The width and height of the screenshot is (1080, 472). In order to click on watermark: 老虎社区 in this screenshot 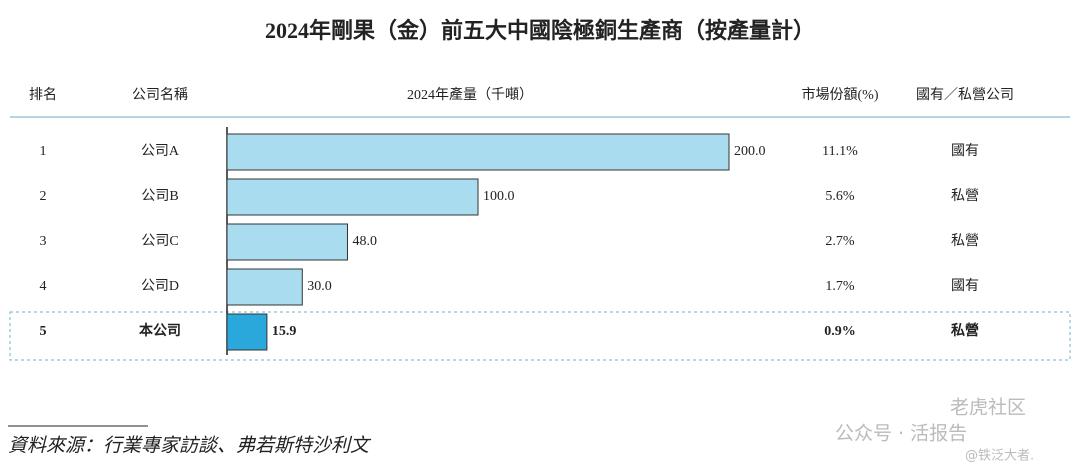, I will do `click(988, 408)`.